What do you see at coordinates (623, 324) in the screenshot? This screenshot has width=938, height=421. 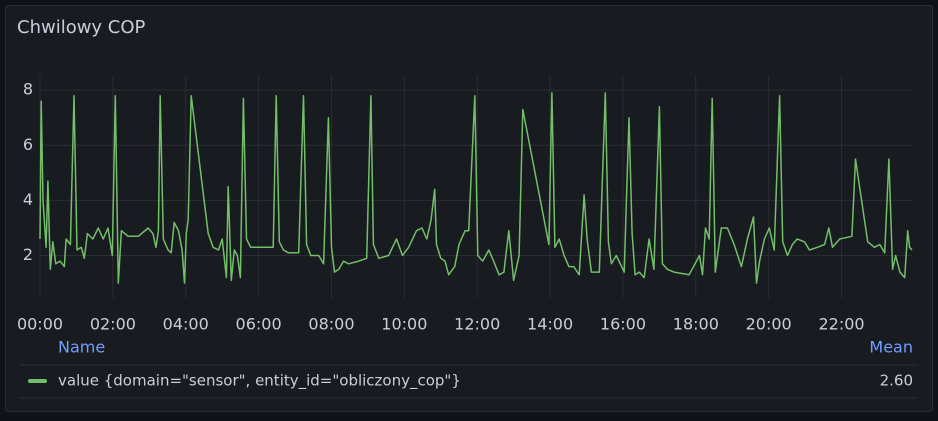 I see `x-tick-label: 16:00` at bounding box center [623, 324].